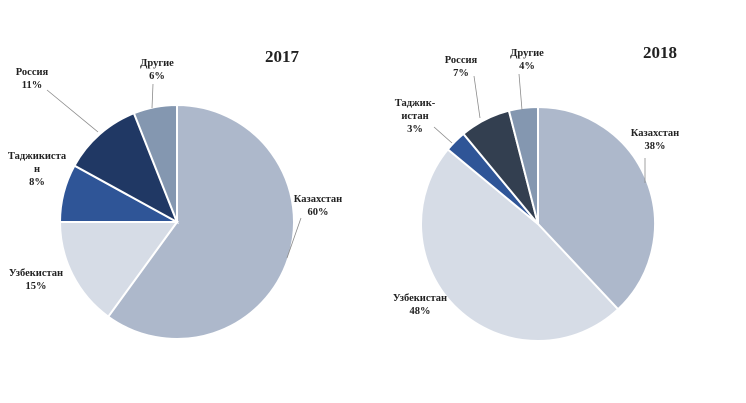  Describe the element at coordinates (415, 116) in the screenshot. I see `slice-label-2018-2: Таджик-истан 3%` at that location.